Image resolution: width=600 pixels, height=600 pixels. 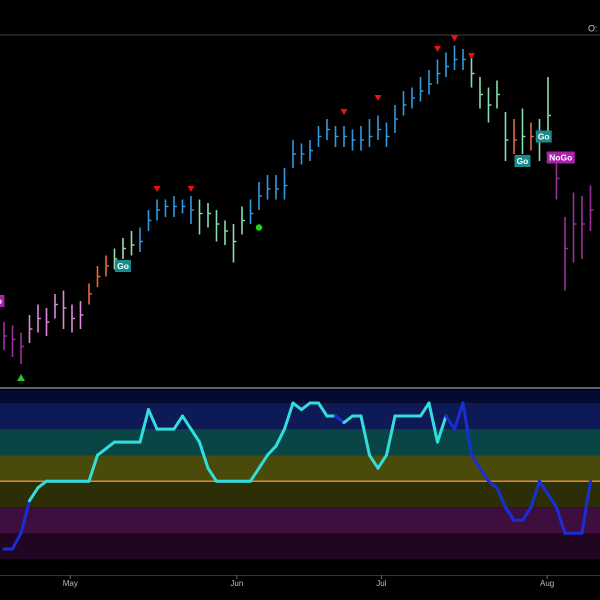 What do you see at coordinates (594, 28) in the screenshot?
I see `ohlc-label: O: 5` at bounding box center [594, 28].